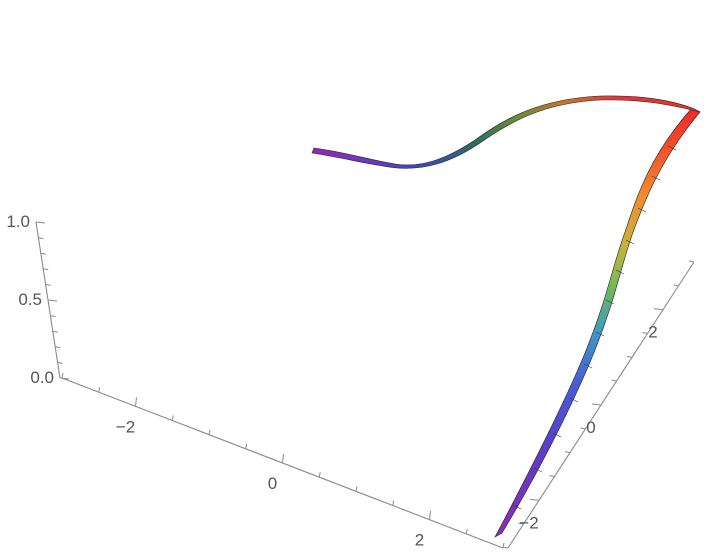  What do you see at coordinates (18, 221) in the screenshot?
I see `z-tick-label: 1.0` at bounding box center [18, 221].